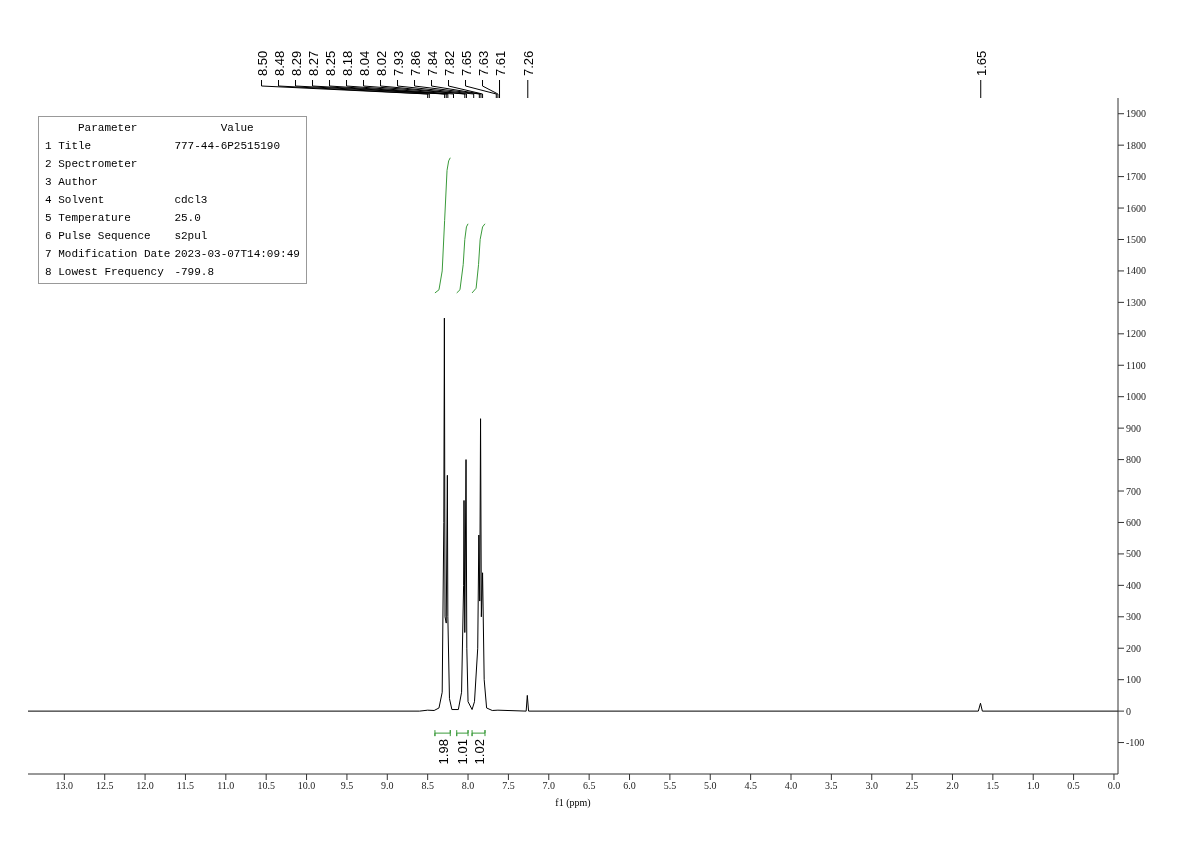 The height and width of the screenshot is (841, 1190). What do you see at coordinates (1133, 617) in the screenshot?
I see `y-tick-label: 300` at bounding box center [1133, 617].